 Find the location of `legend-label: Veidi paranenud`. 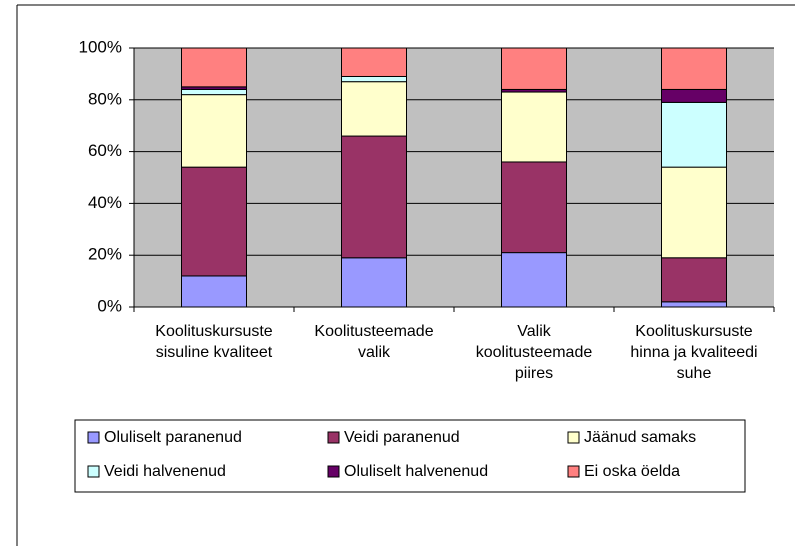

legend-label: Veidi paranenud is located at coordinates (402, 437).